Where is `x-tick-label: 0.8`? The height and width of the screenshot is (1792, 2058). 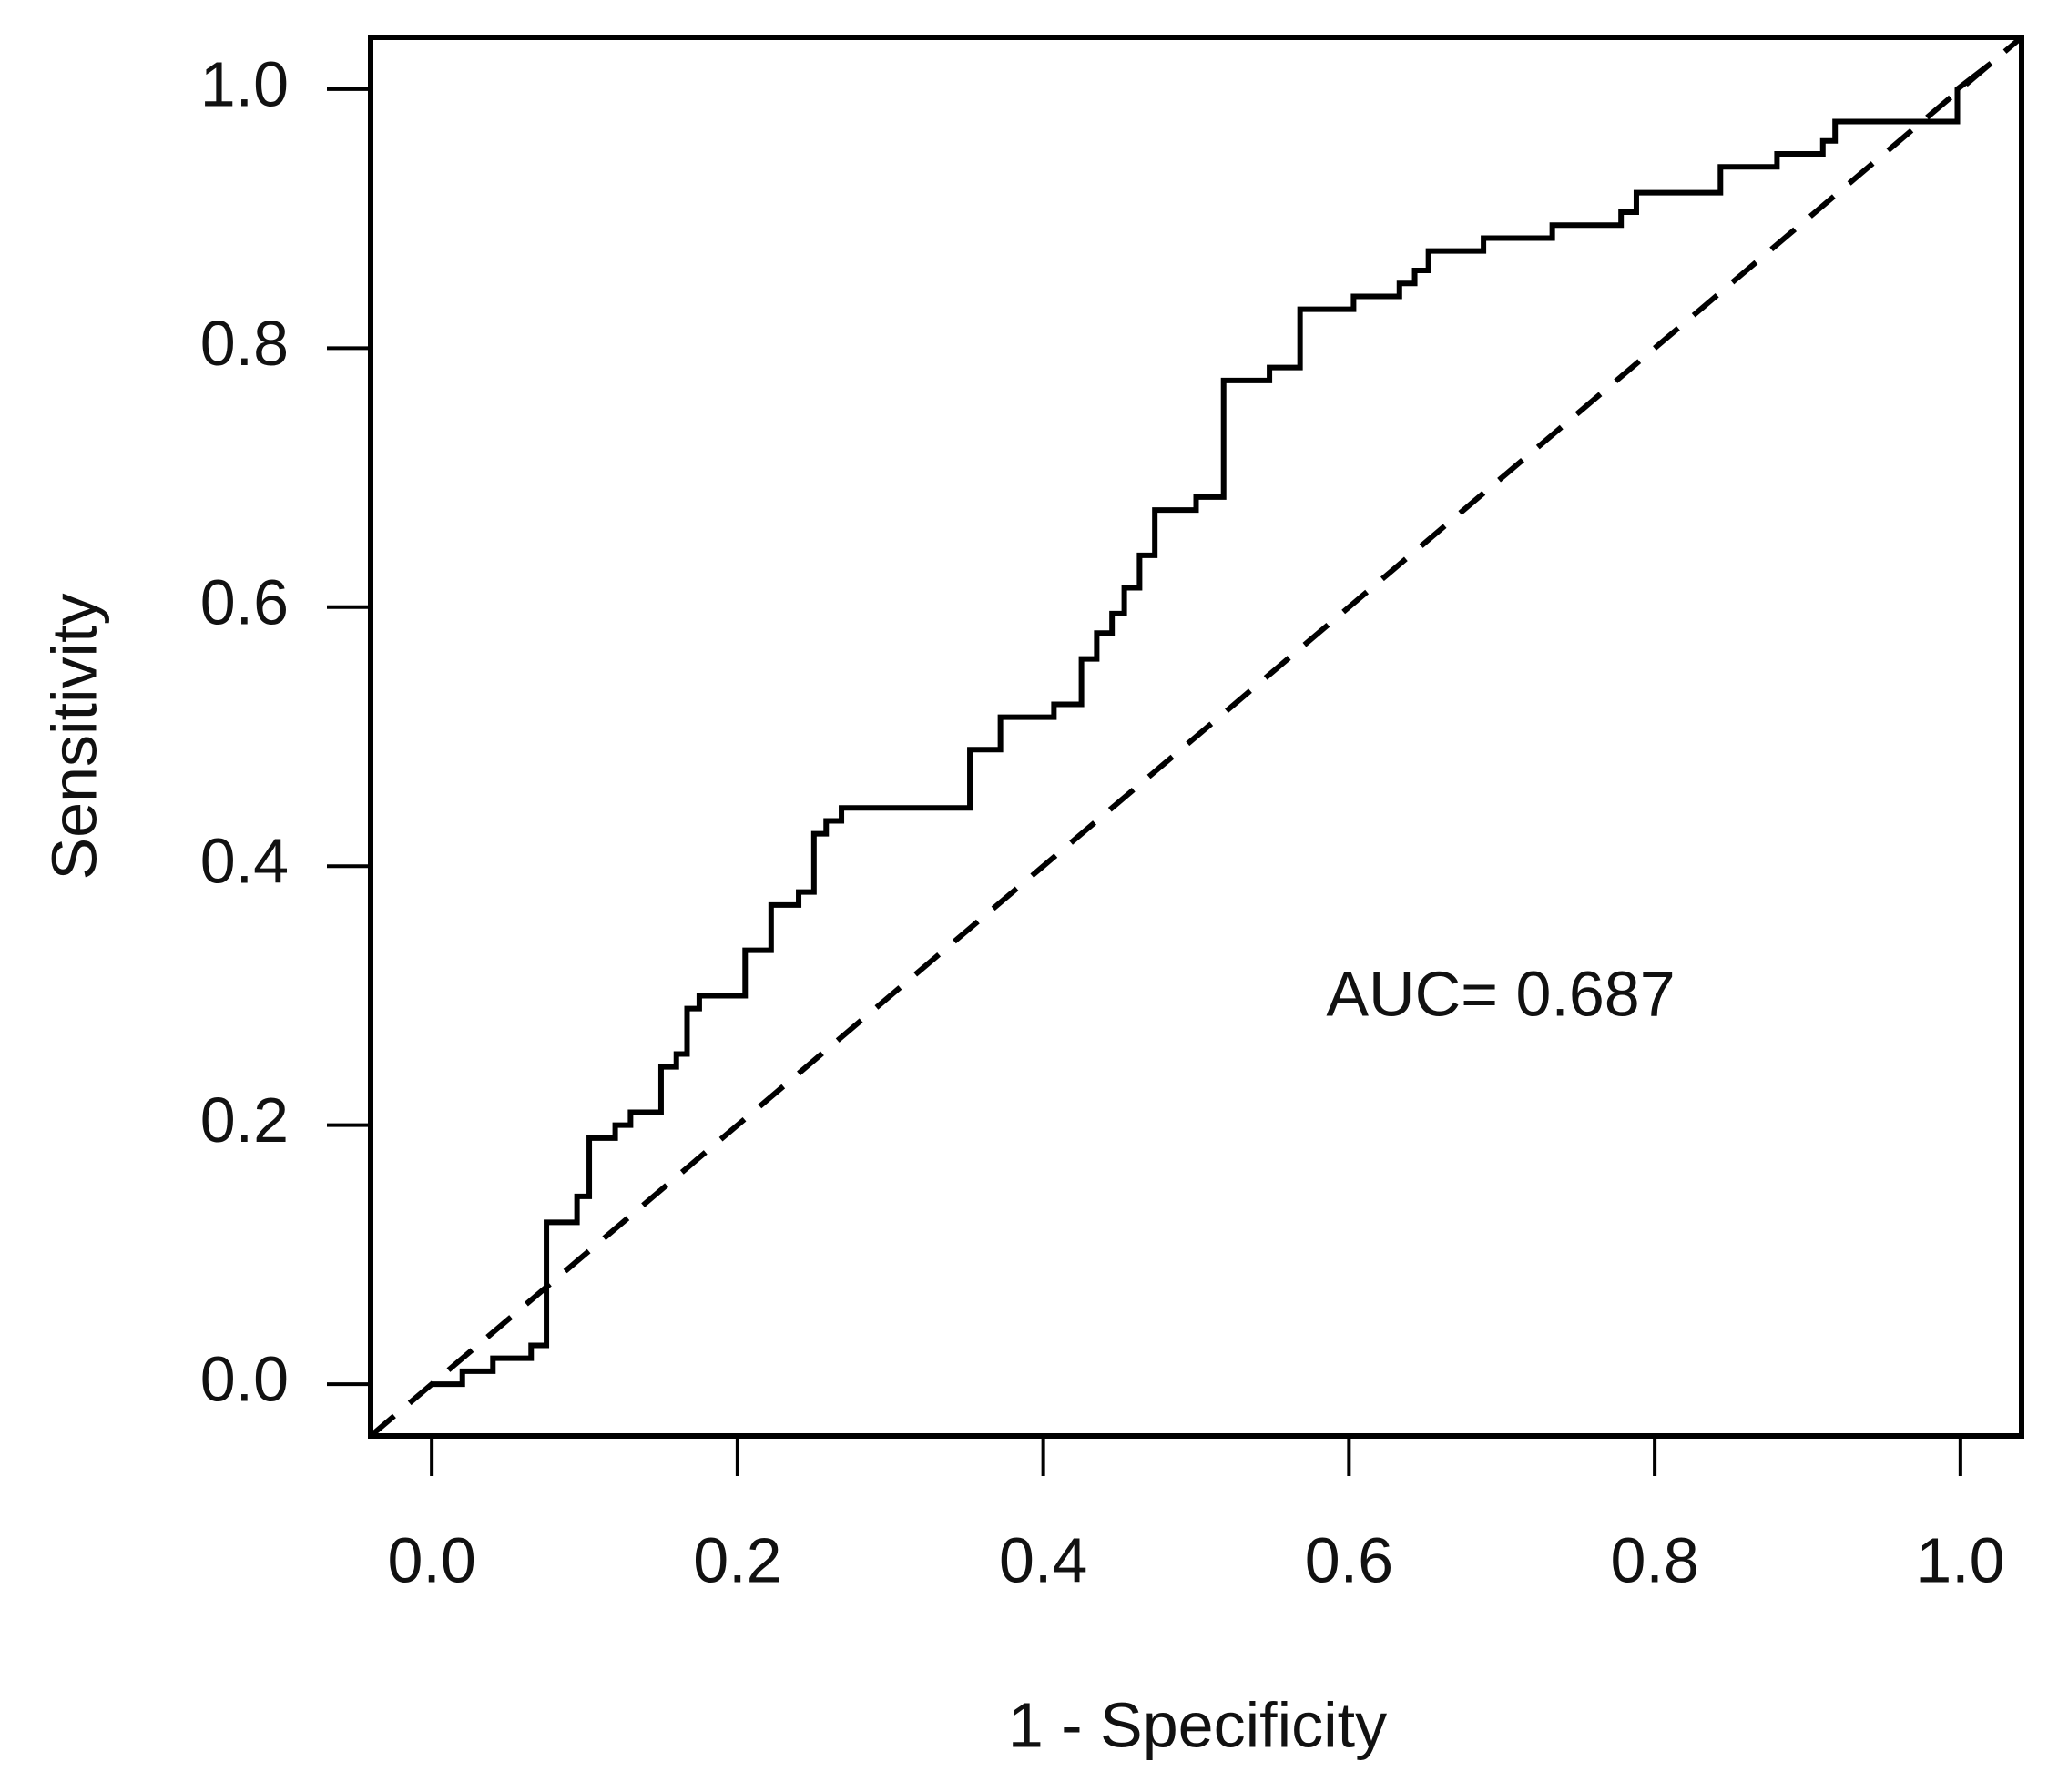
x-tick-label: 0.8 is located at coordinates (1654, 1559).